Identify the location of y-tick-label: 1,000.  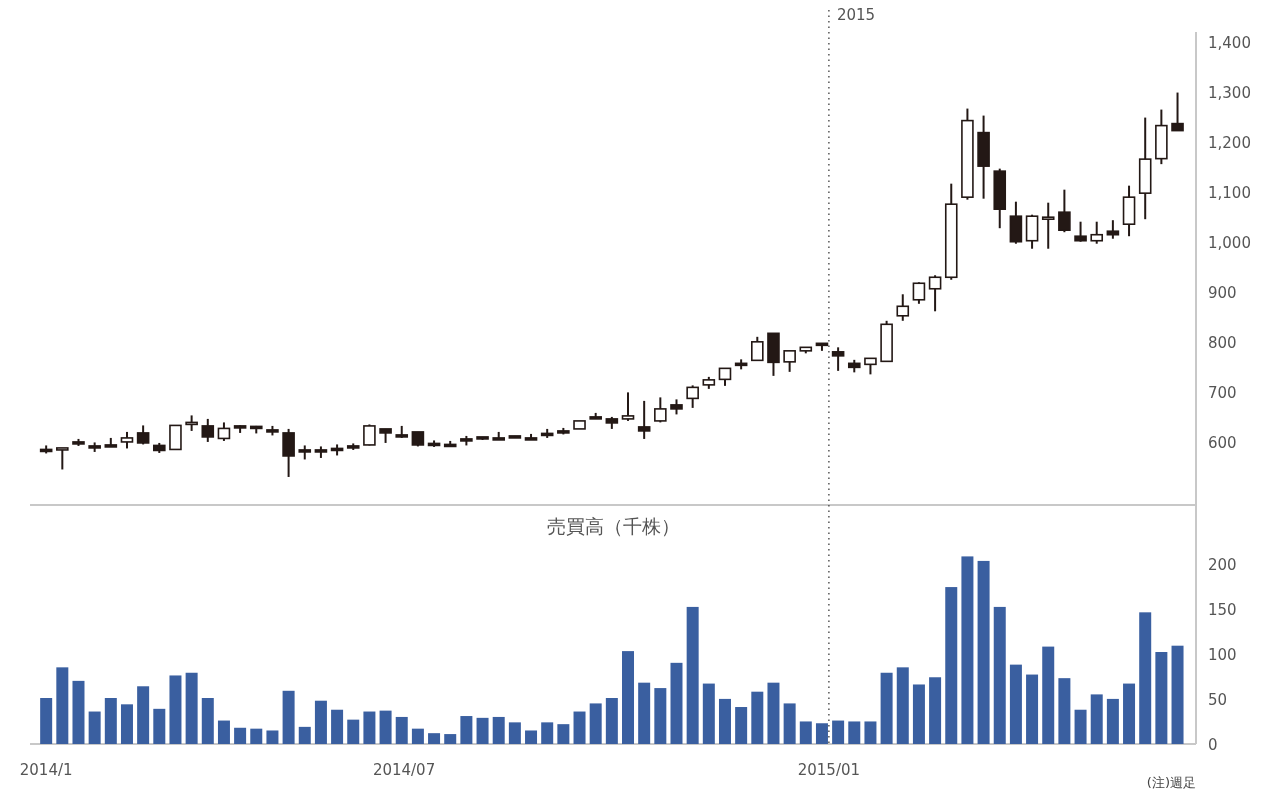
(1229, 243).